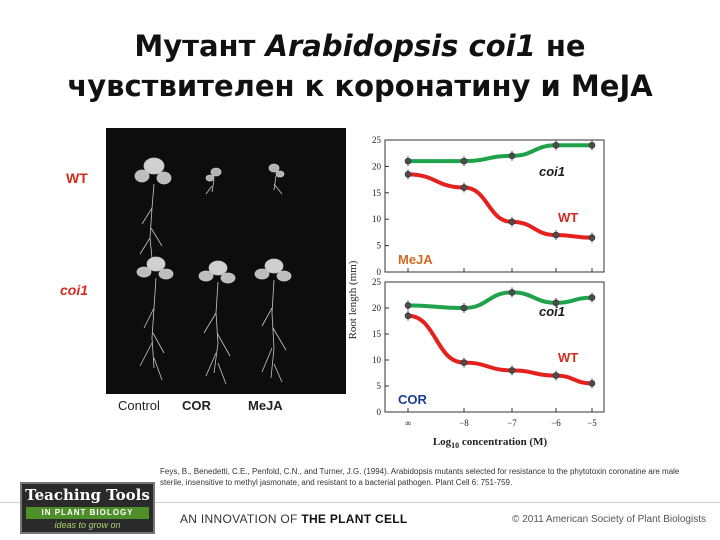  I want to click on title-part1: Мутант, so click(200, 46).